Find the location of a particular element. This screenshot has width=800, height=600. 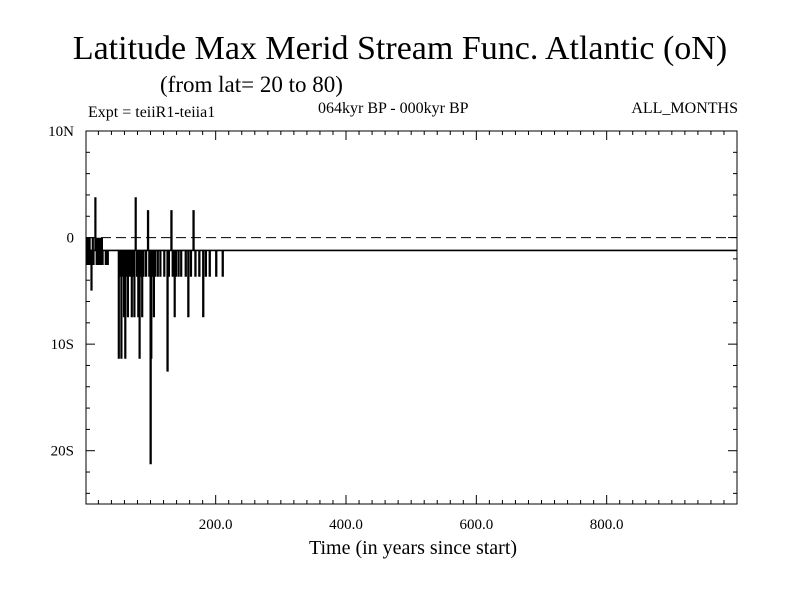

x-tick-label: 200.0 is located at coordinates (216, 525).